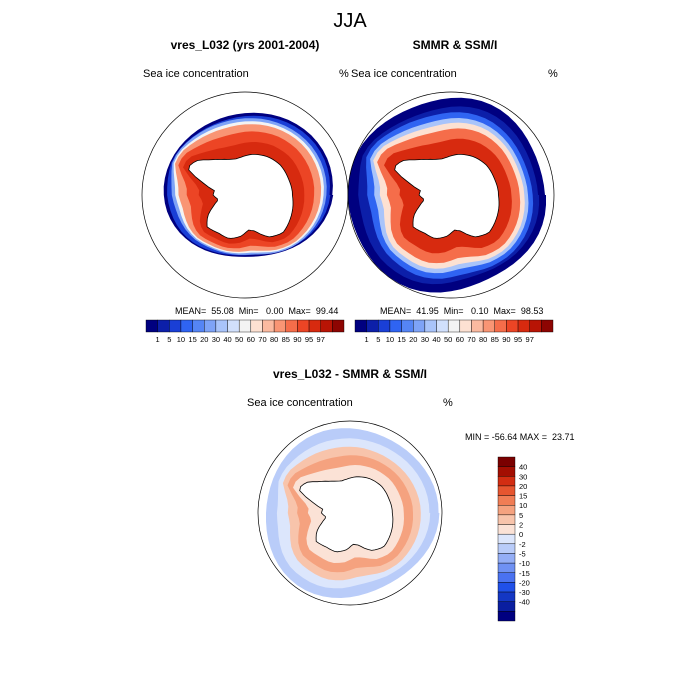 The image size is (700, 700). Describe the element at coordinates (495, 339) in the screenshot. I see `panel2-colorbar-tick-label: 85` at that location.